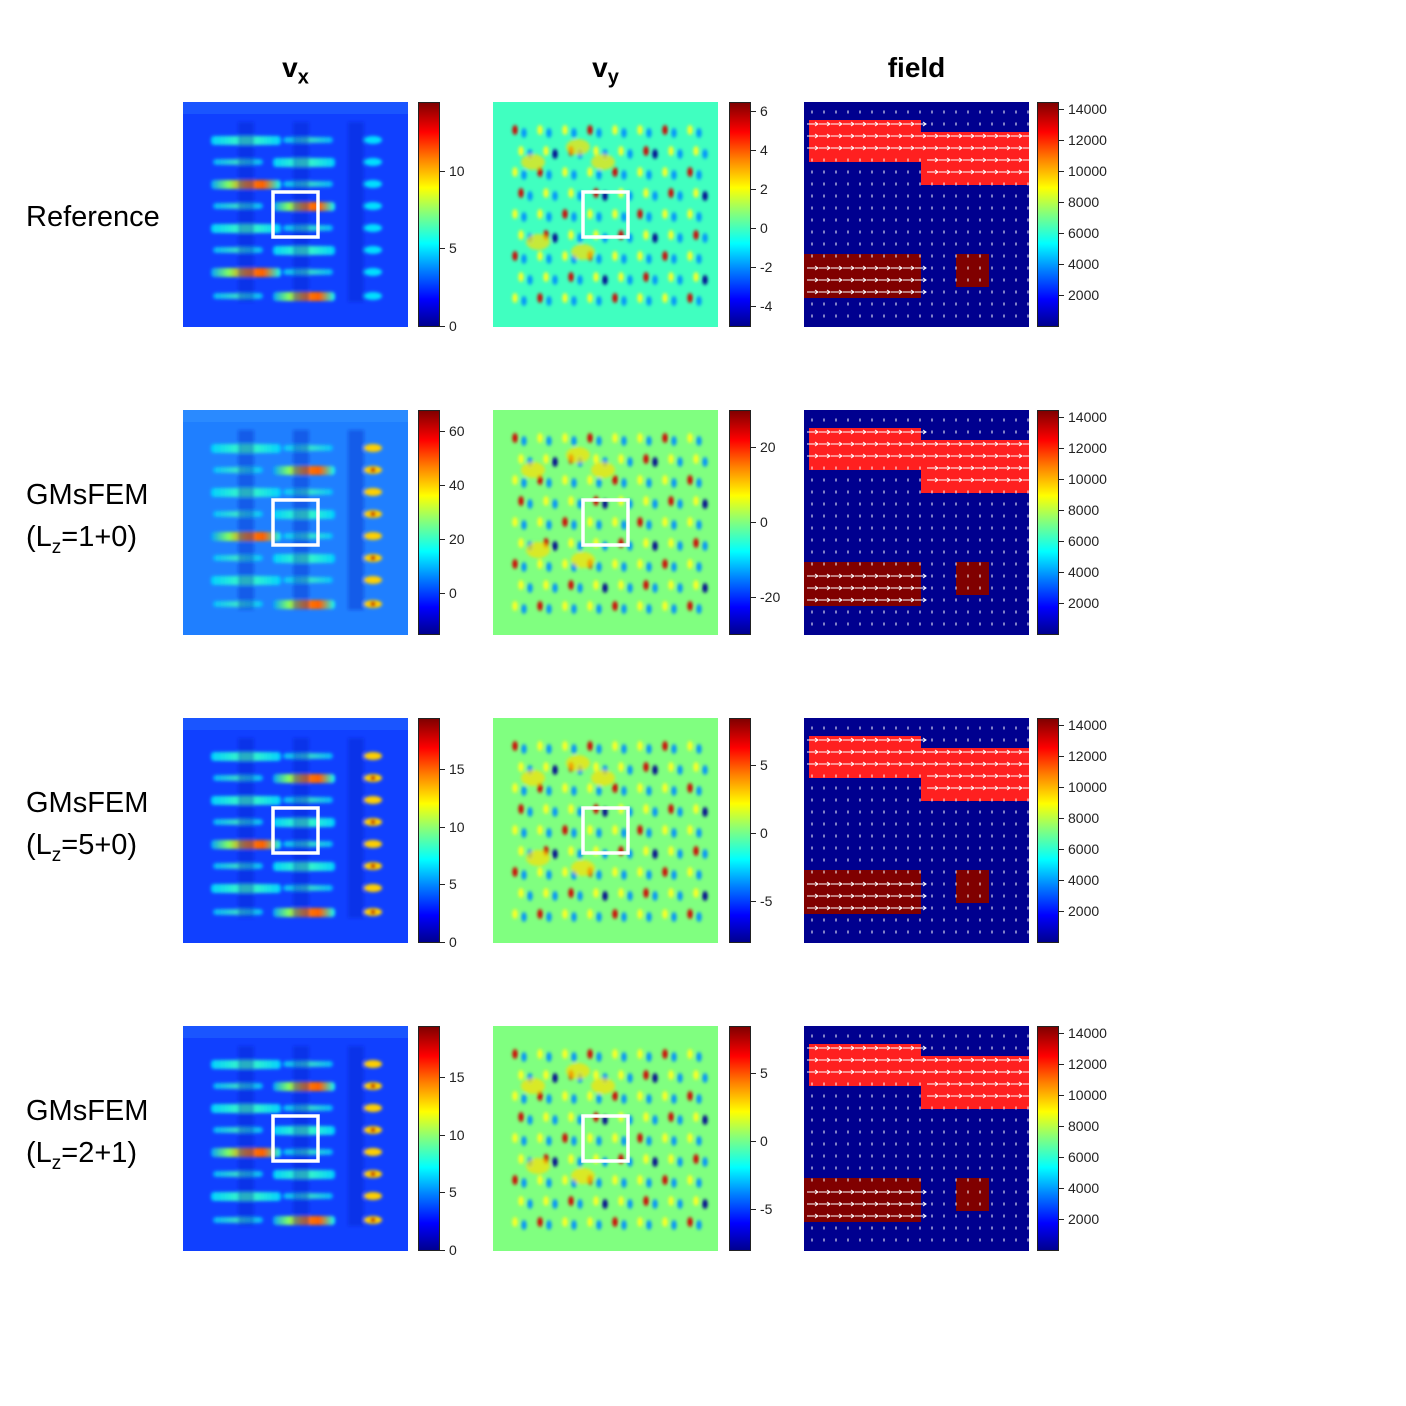 This screenshot has width=1406, height=1406. What do you see at coordinates (763, 446) in the screenshot?
I see `colorbar-tick-label: 20` at bounding box center [763, 446].